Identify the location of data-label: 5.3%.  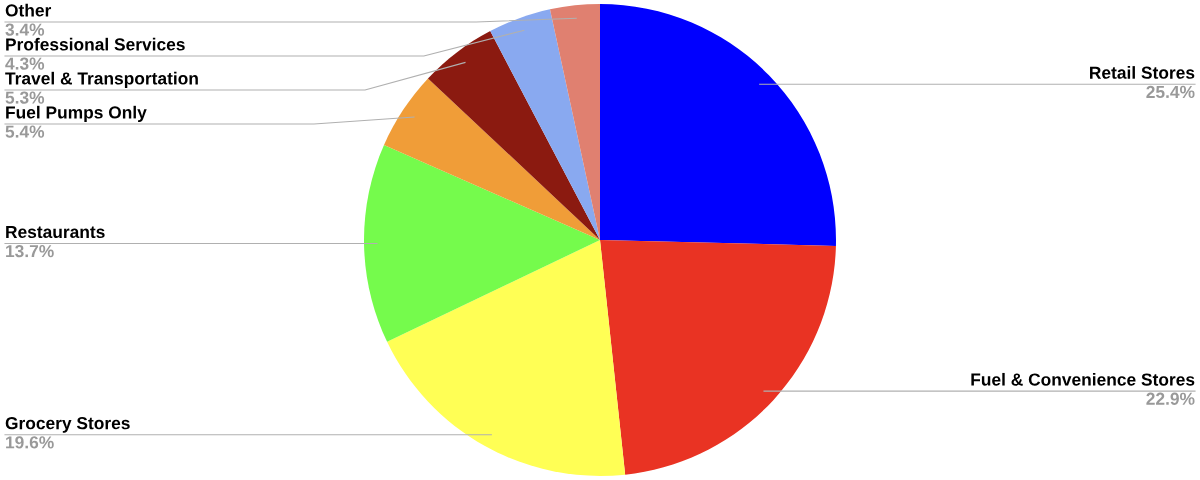
(25, 97).